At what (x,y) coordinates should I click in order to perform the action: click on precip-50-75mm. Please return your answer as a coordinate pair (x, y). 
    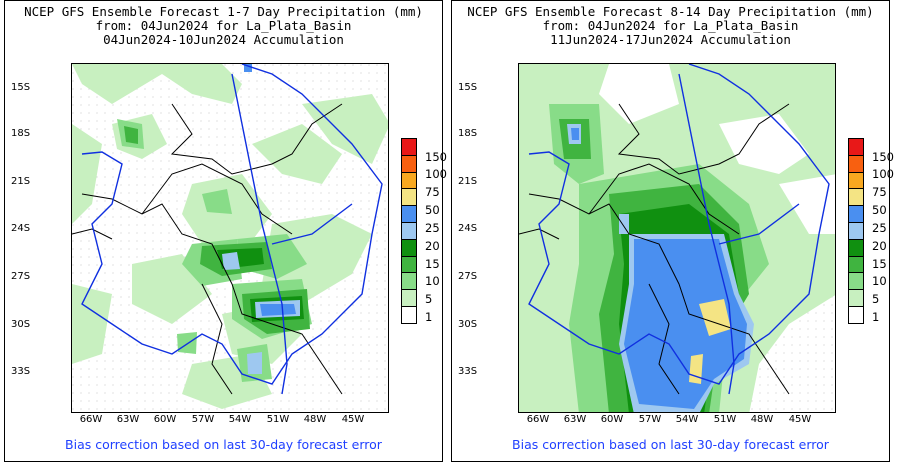
    Looking at the image, I should click on (710, 341).